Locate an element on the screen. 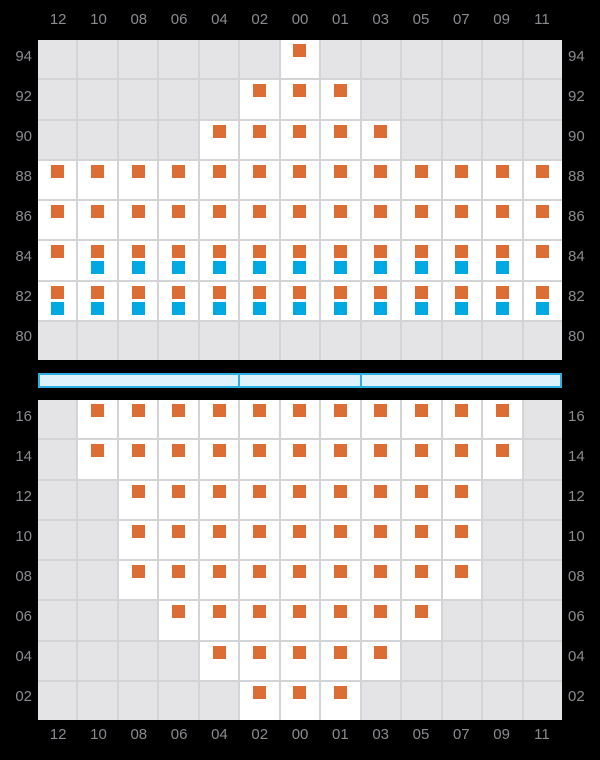  lower-row-labels-left: 16 14 12 10 08 06 04 02 is located at coordinates (19, 560).